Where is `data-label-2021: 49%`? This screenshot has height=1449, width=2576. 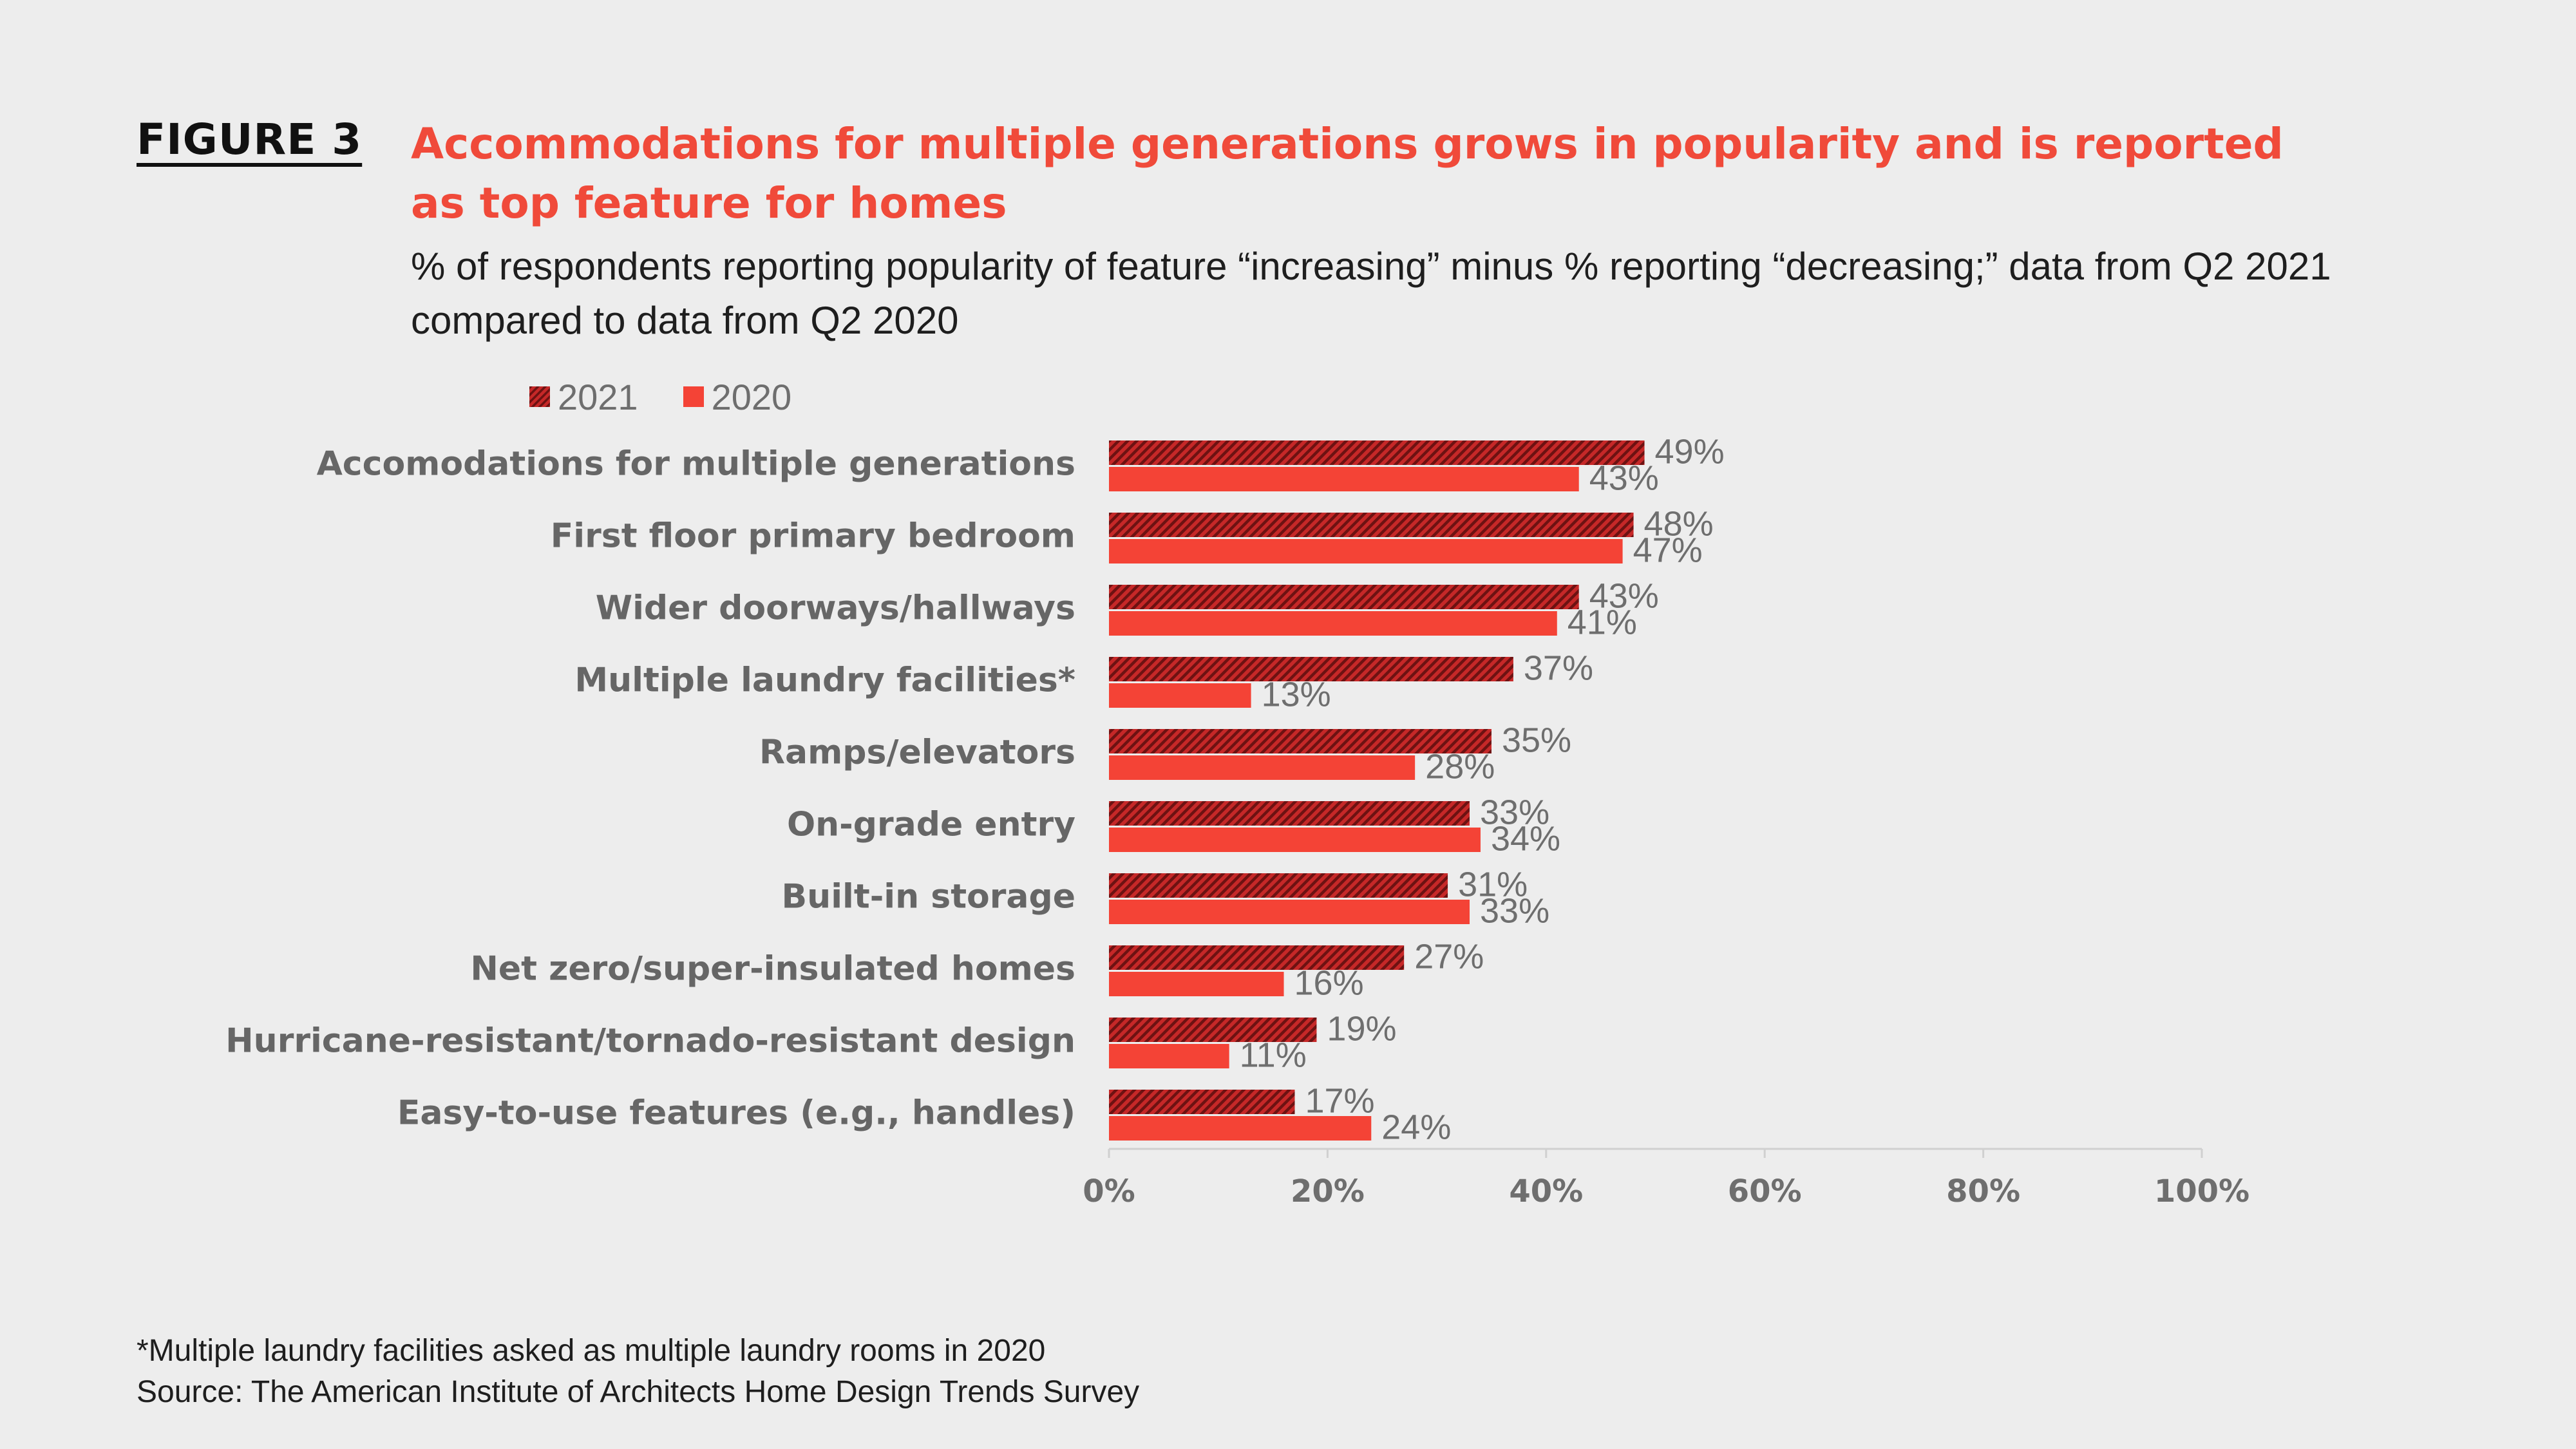 data-label-2021: 49% is located at coordinates (1690, 451).